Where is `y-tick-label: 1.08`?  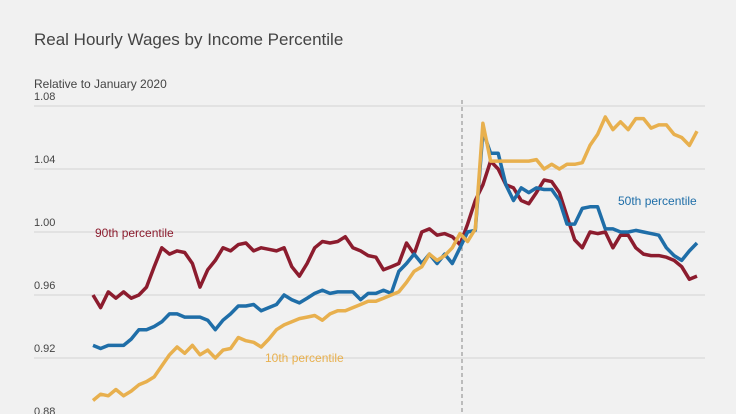
y-tick-label: 1.08 is located at coordinates (44, 97).